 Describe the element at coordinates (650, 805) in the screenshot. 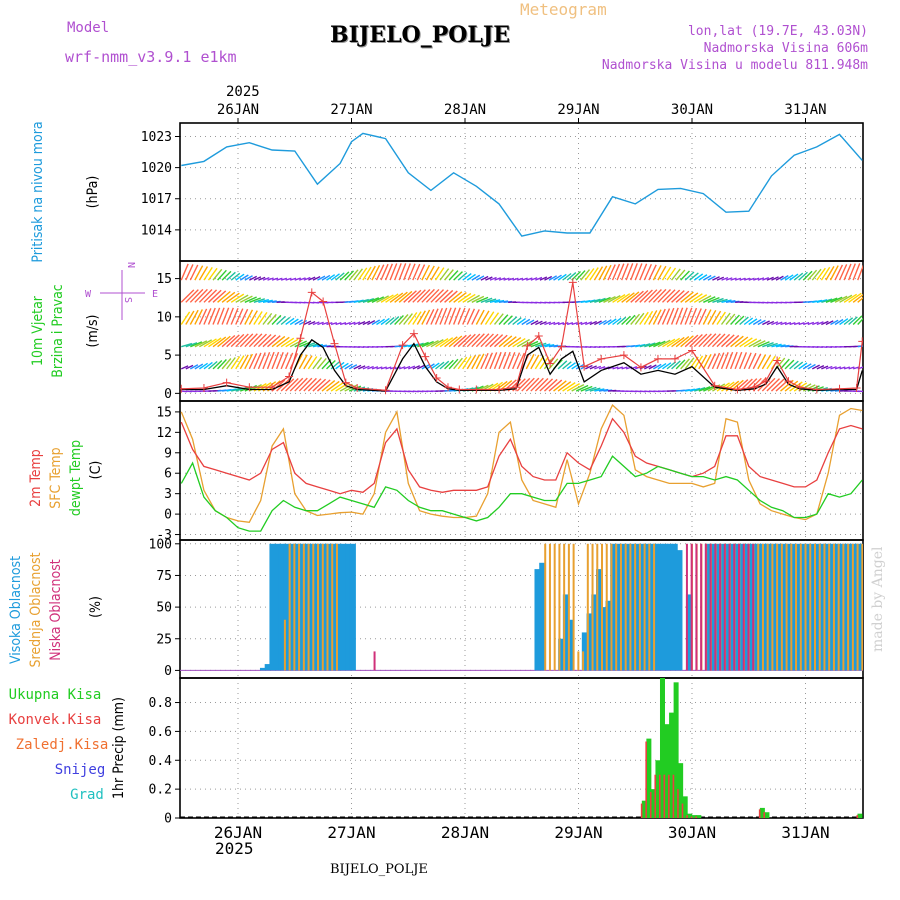

I see `precip-conv-bar` at that location.